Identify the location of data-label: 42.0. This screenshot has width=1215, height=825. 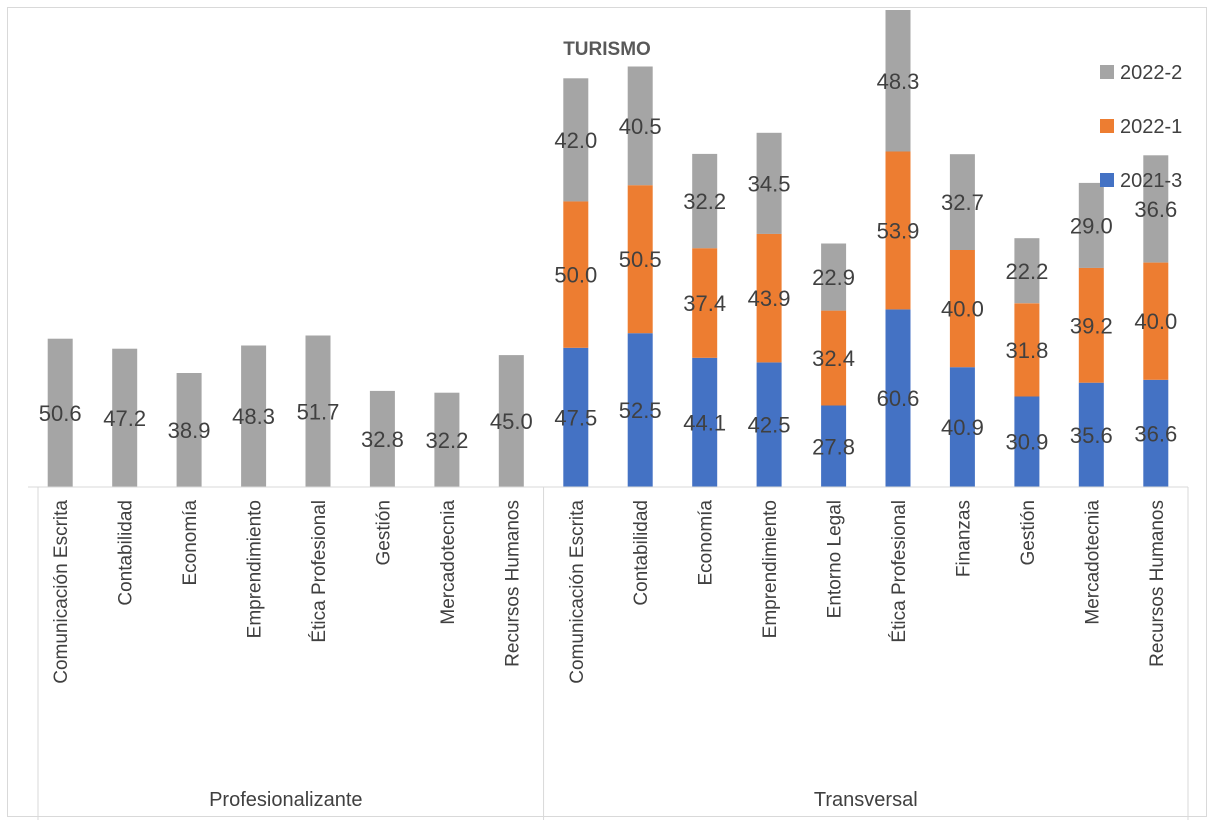
(575, 140).